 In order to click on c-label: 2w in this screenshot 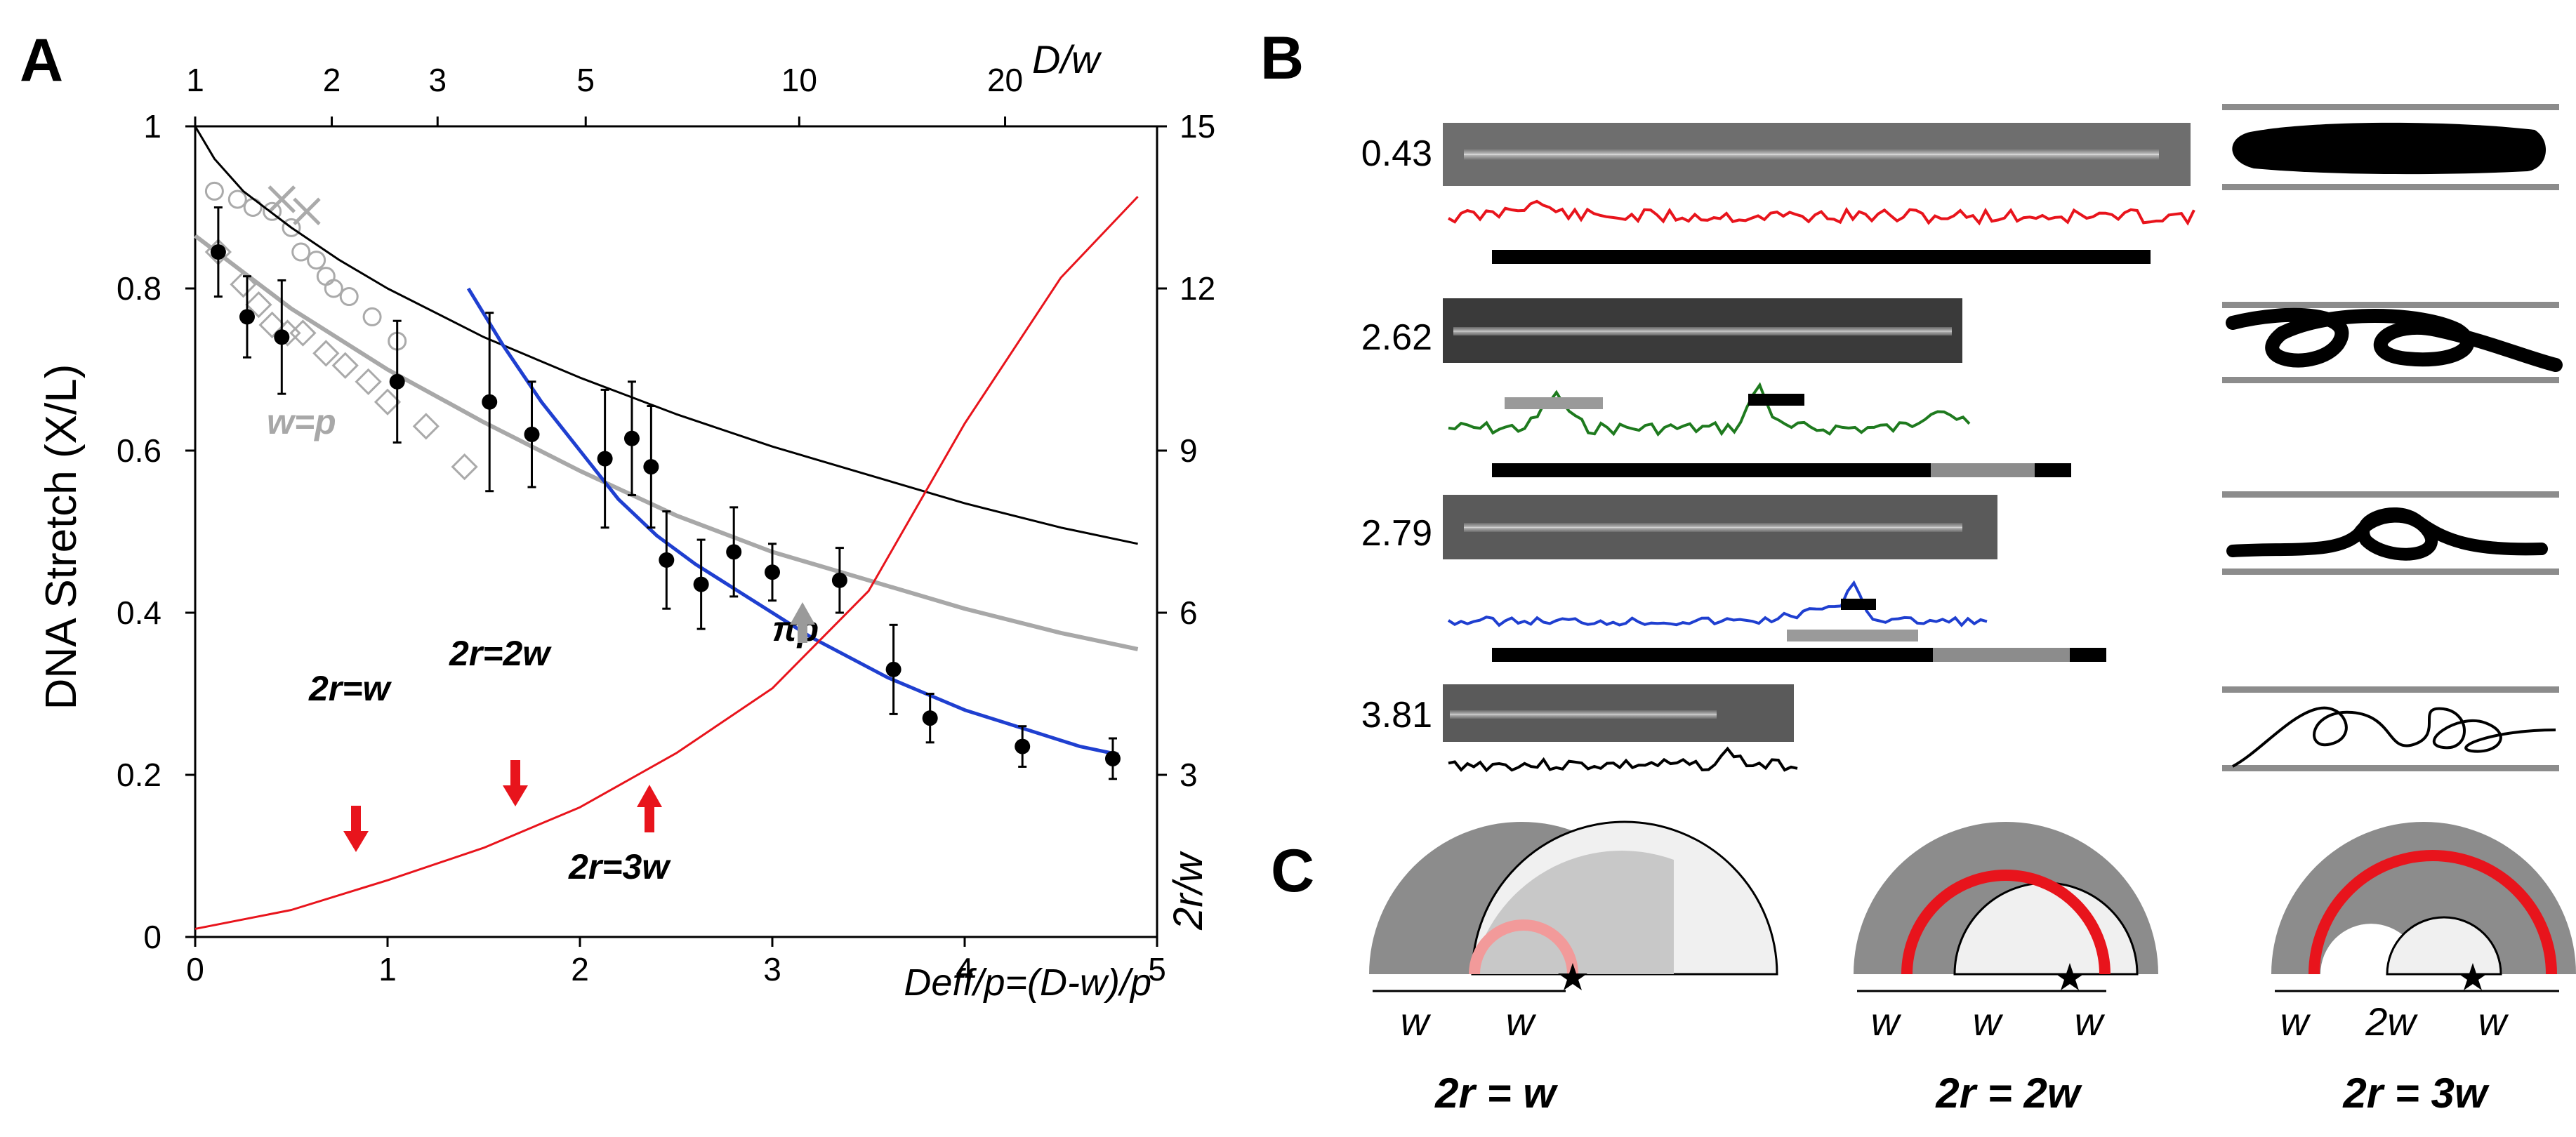, I will do `click(2391, 1022)`.